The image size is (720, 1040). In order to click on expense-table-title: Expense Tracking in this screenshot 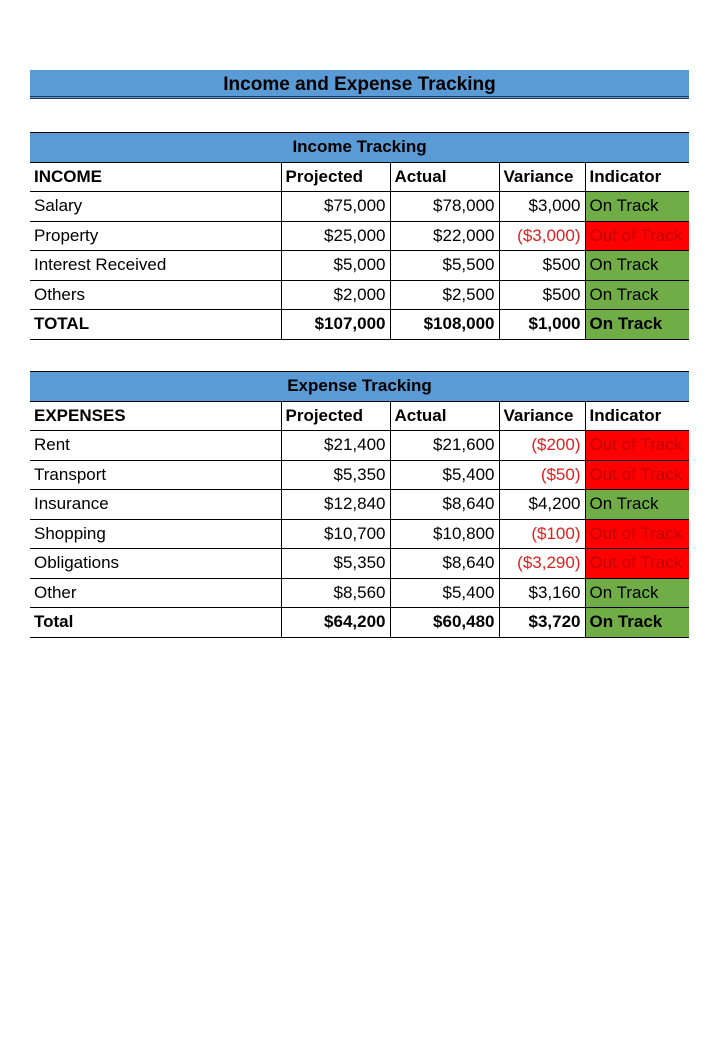, I will do `click(359, 386)`.